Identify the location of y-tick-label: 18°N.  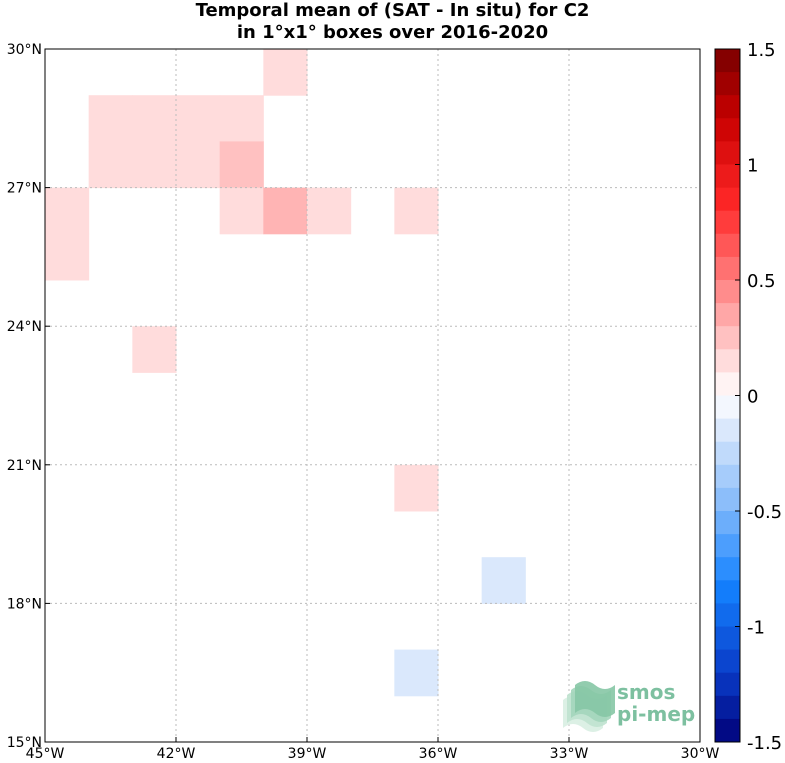
(24, 604).